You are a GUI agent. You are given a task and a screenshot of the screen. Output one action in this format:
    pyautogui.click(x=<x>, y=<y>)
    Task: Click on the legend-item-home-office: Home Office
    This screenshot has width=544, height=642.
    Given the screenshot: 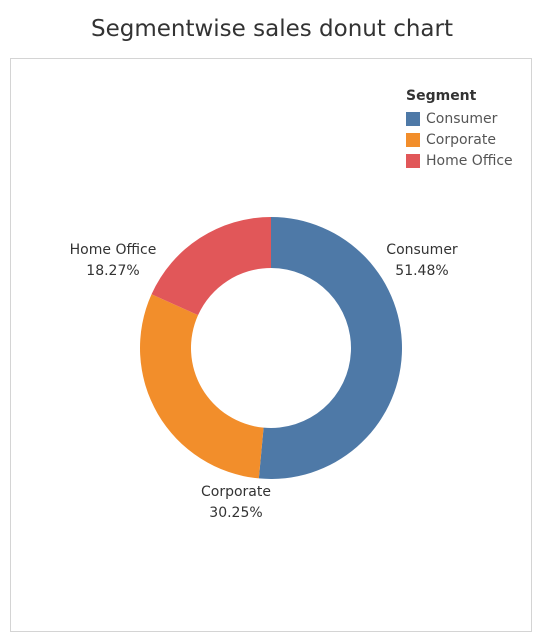 What is the action you would take?
    pyautogui.click(x=459, y=160)
    